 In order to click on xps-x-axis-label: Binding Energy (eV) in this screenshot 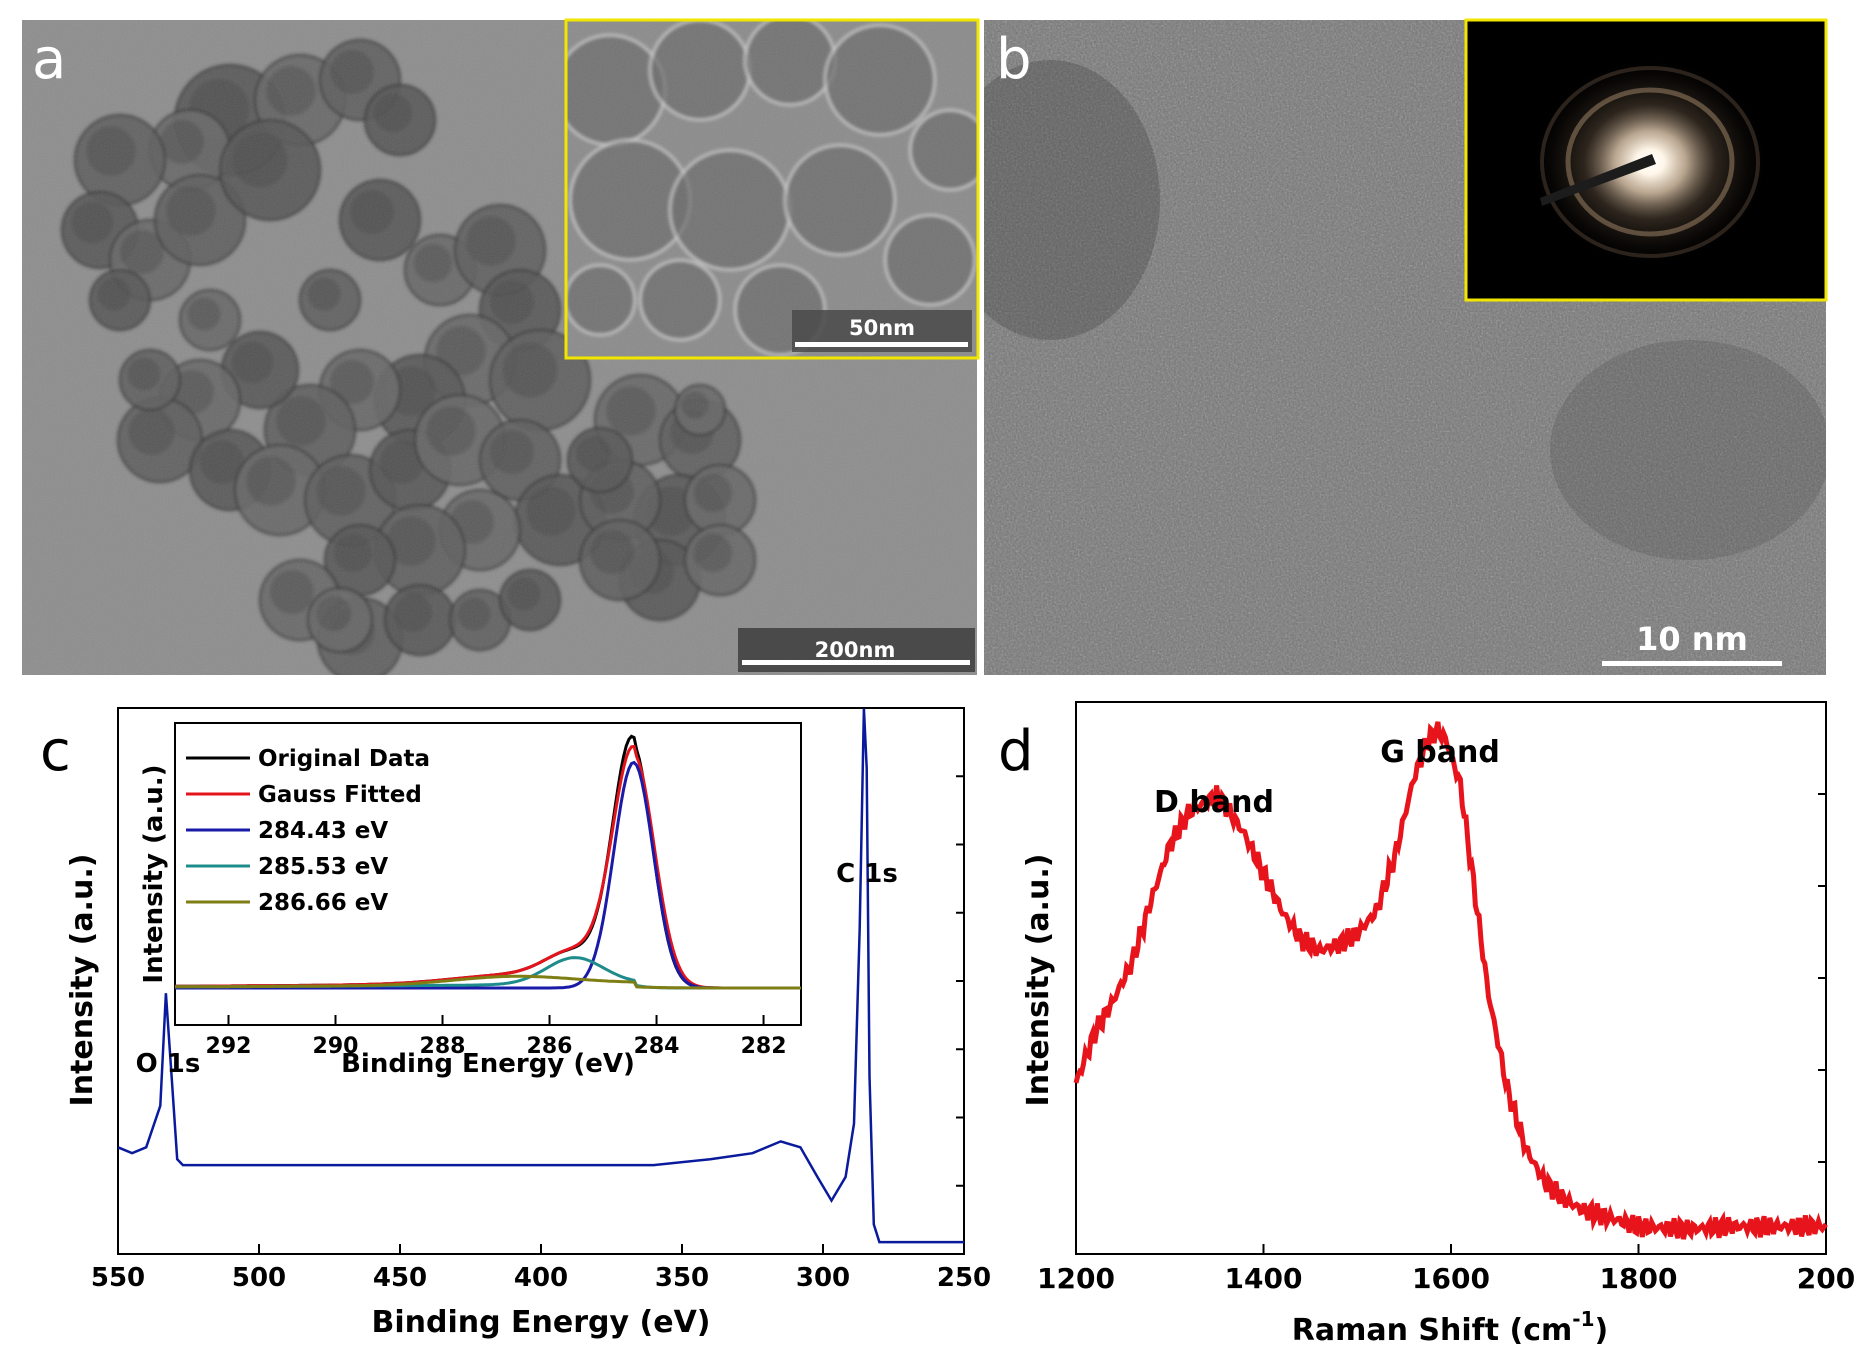, I will do `click(541, 1322)`.